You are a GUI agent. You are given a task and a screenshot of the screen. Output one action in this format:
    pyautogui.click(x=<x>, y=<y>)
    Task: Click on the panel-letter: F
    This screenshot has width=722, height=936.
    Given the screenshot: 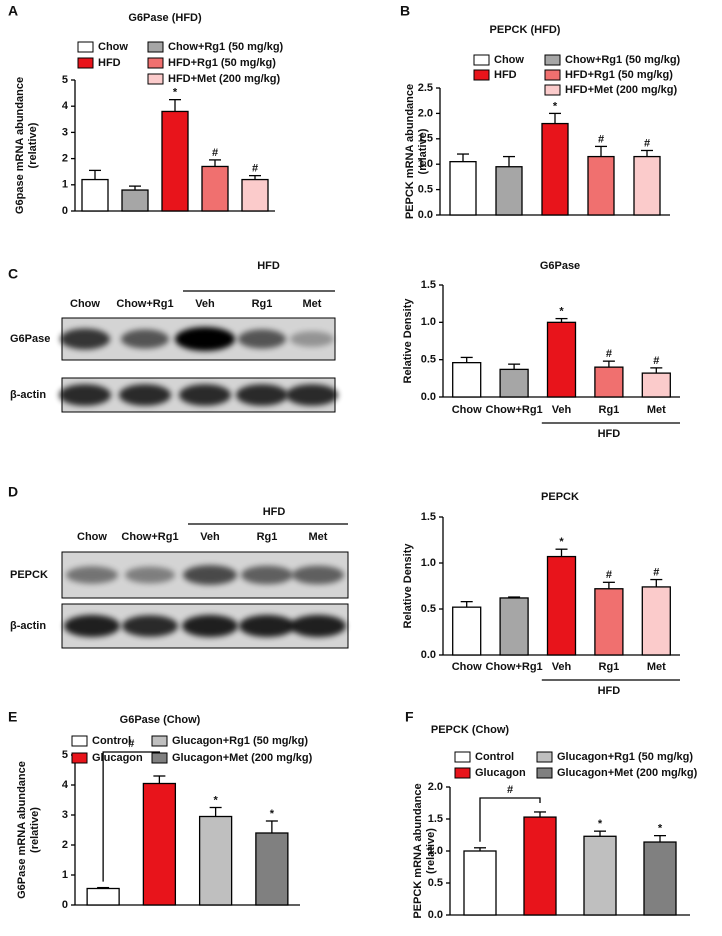 What is the action you would take?
    pyautogui.click(x=409, y=717)
    